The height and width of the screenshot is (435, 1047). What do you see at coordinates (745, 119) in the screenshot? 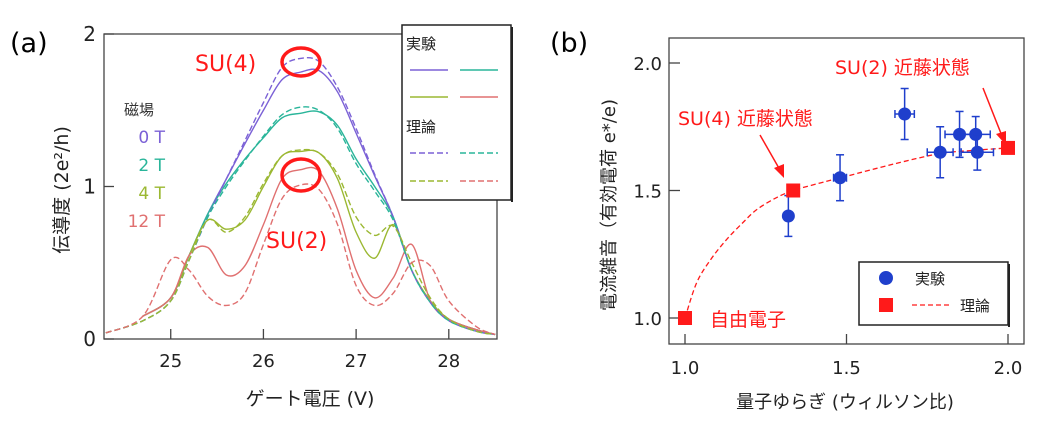
I see `annotation-su4-kondo: SU(4) 近藤状態` at bounding box center [745, 119].